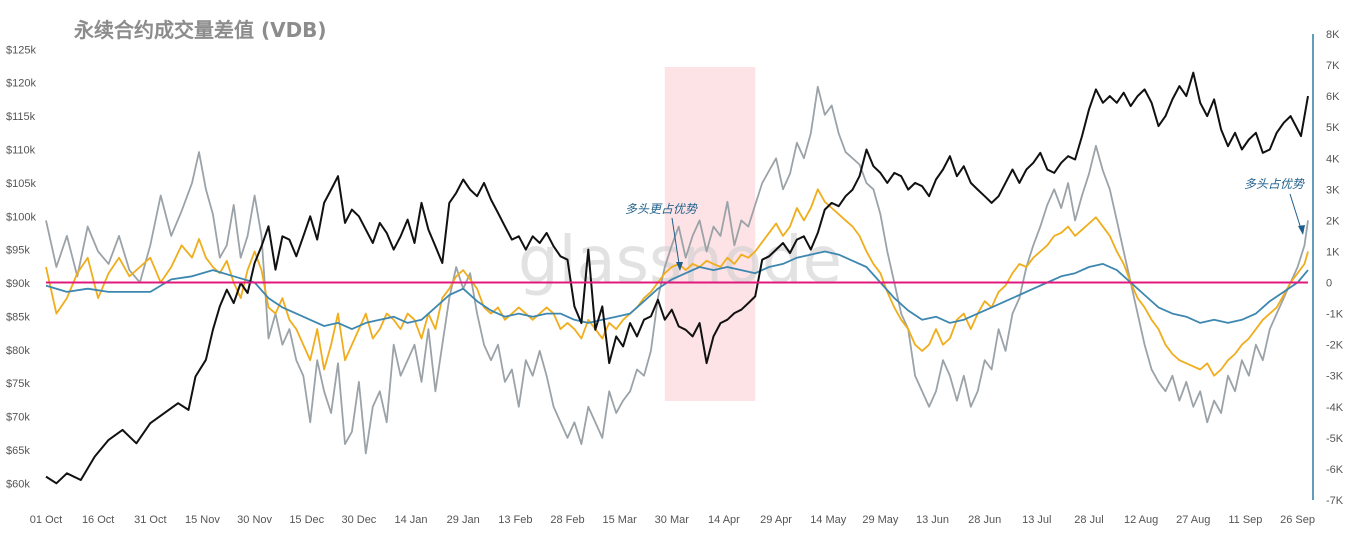 Image resolution: width=1358 pixels, height=548 pixels. What do you see at coordinates (1333, 35) in the screenshot?
I see `right-tick-label: 8K` at bounding box center [1333, 35].